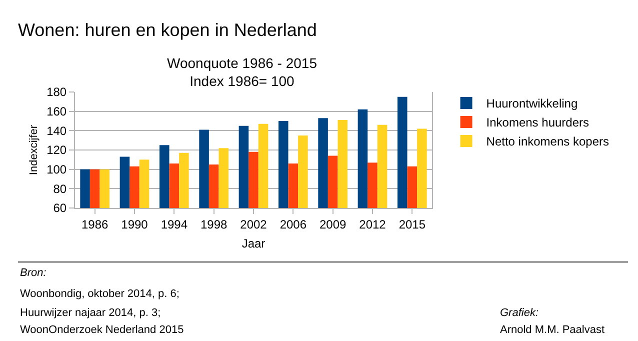 The width and height of the screenshot is (638, 341). What do you see at coordinates (538, 123) in the screenshot?
I see `legend-label: Inkomens huurders` at bounding box center [538, 123].